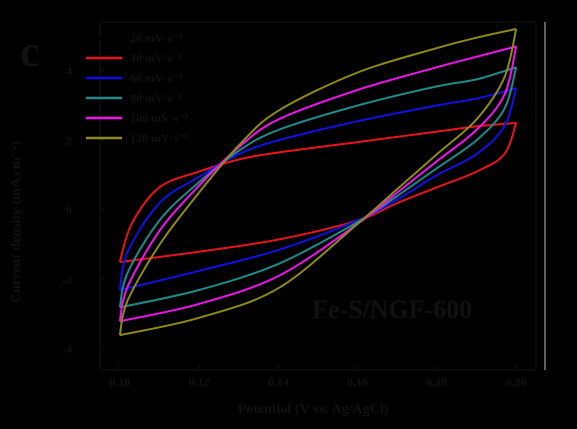  Describe the element at coordinates (69, 71) in the screenshot. I see `y-tick-label: 4` at that location.